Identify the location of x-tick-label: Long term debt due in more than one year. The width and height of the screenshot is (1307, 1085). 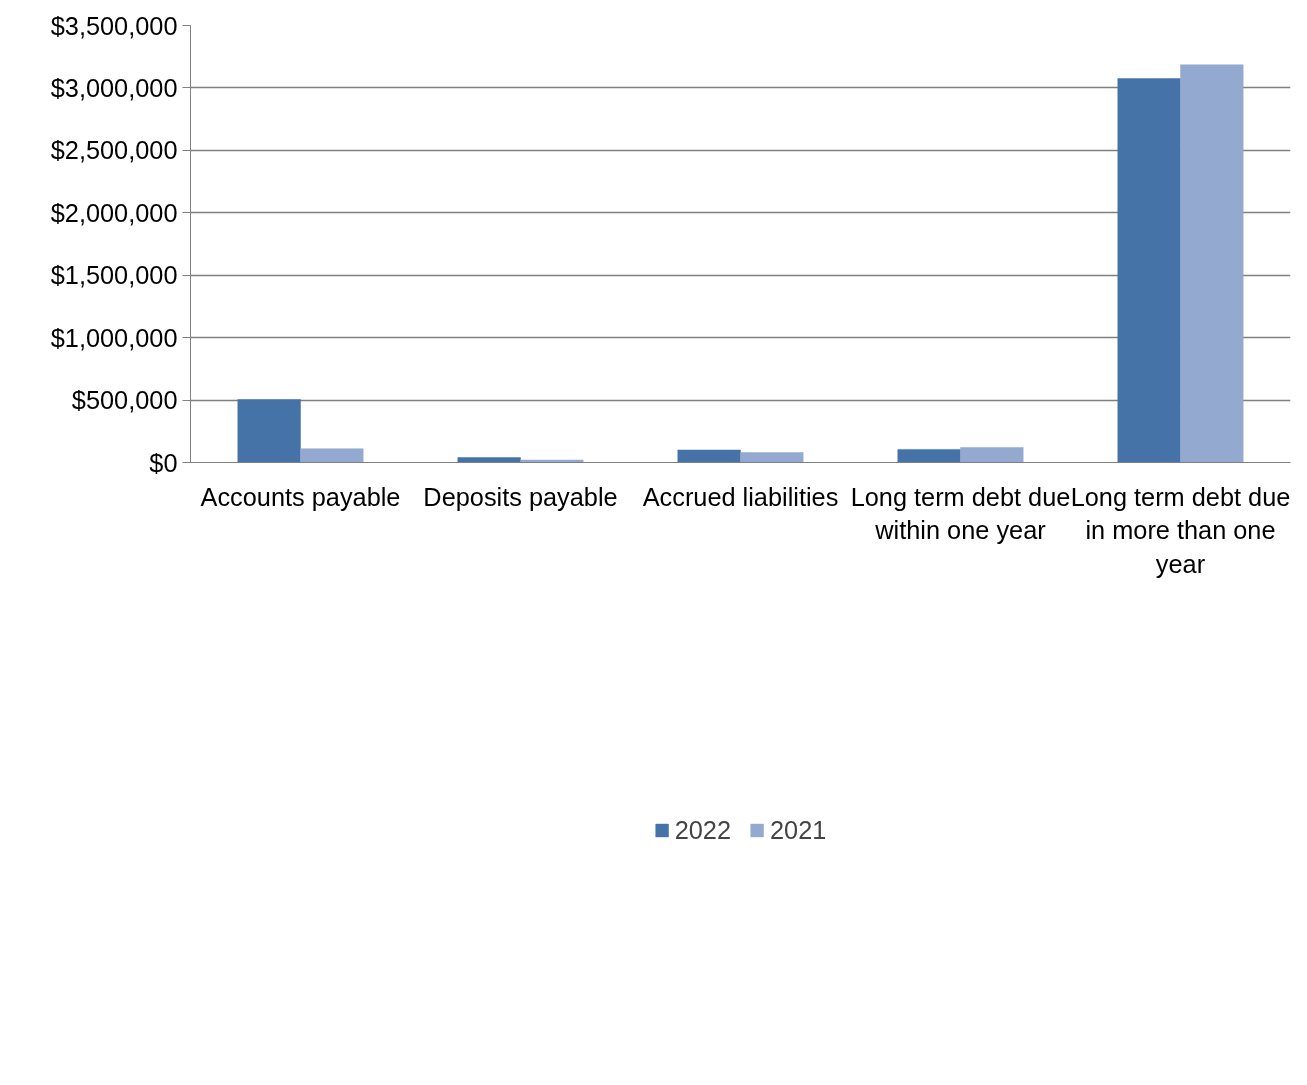
(1180, 530).